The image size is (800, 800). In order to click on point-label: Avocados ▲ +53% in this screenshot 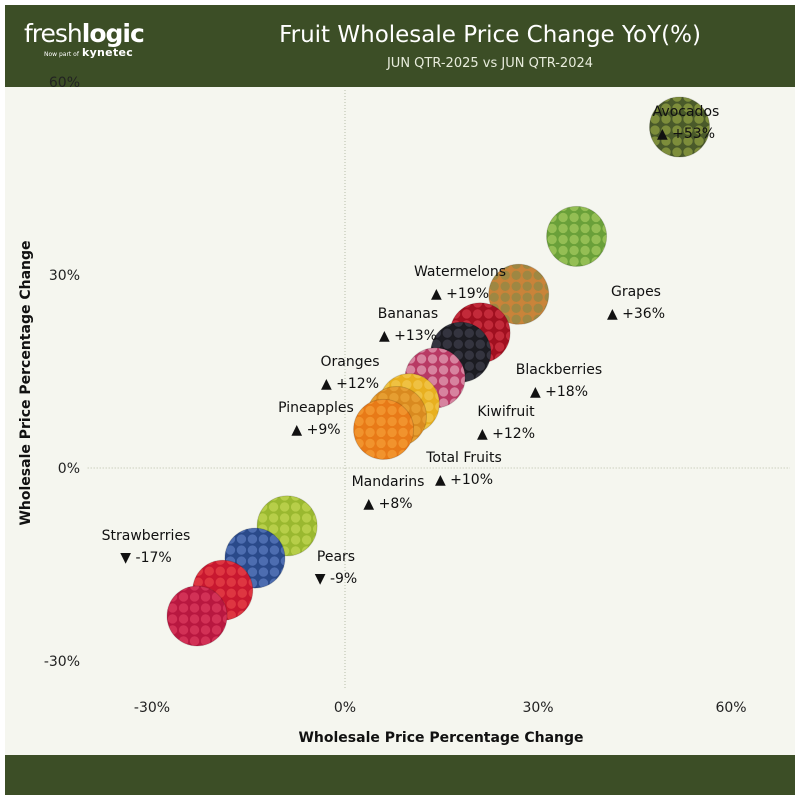, I will do `click(686, 123)`.